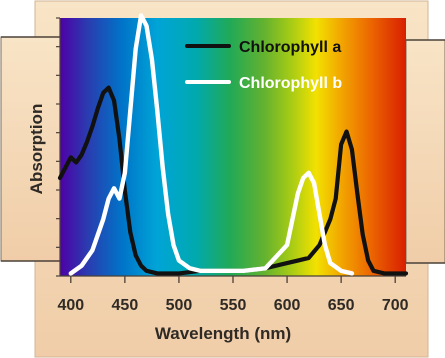 The height and width of the screenshot is (358, 445). What do you see at coordinates (125, 305) in the screenshot?
I see `x-tick-label: 450` at bounding box center [125, 305].